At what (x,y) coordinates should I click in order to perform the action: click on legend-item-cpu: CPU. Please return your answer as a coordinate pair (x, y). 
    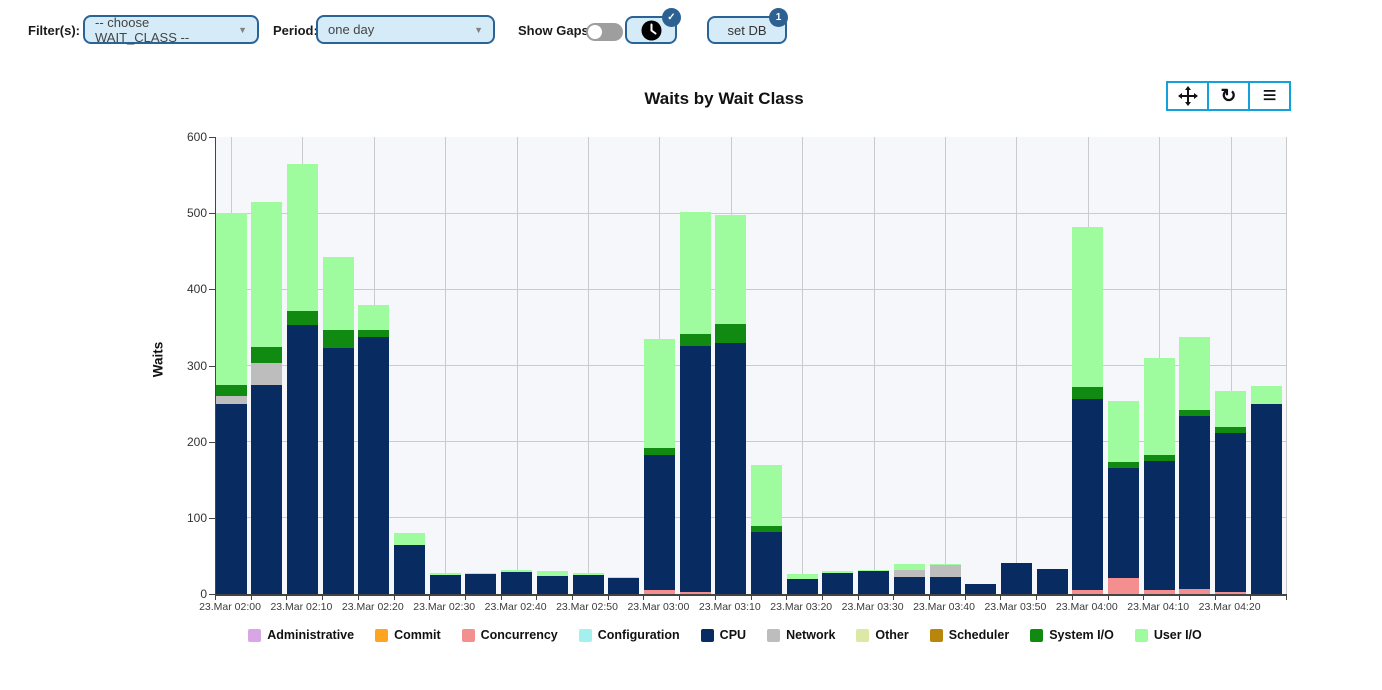
    Looking at the image, I should click on (723, 635).